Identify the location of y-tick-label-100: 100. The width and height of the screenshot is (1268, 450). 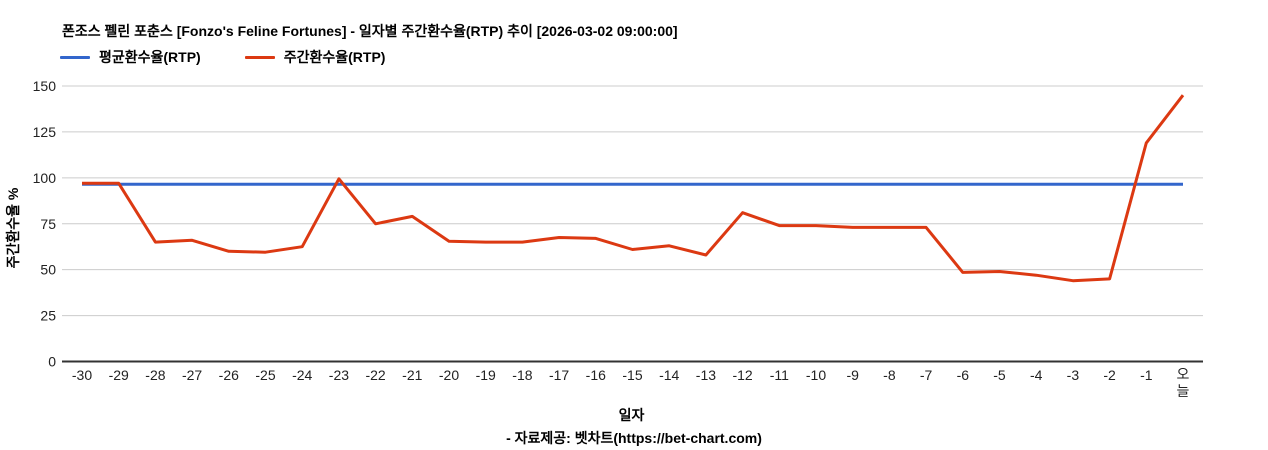
(45, 178).